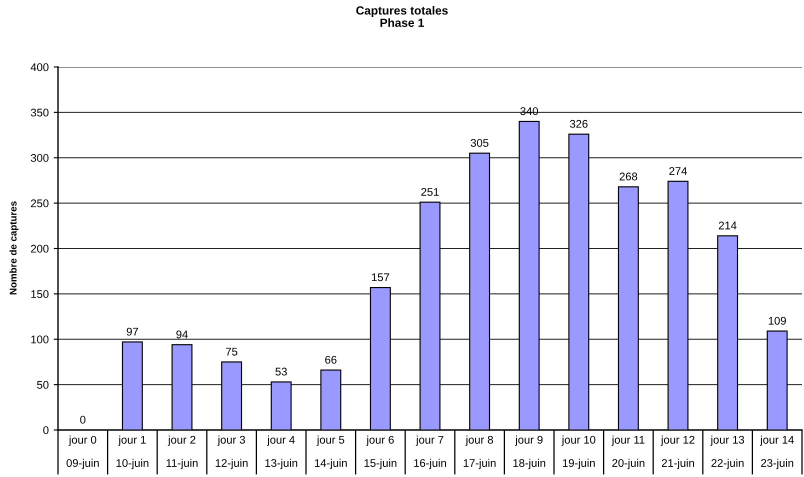 This screenshot has height=477, width=804. I want to click on x-tick-label: jour 14 23-juin, so click(777, 453).